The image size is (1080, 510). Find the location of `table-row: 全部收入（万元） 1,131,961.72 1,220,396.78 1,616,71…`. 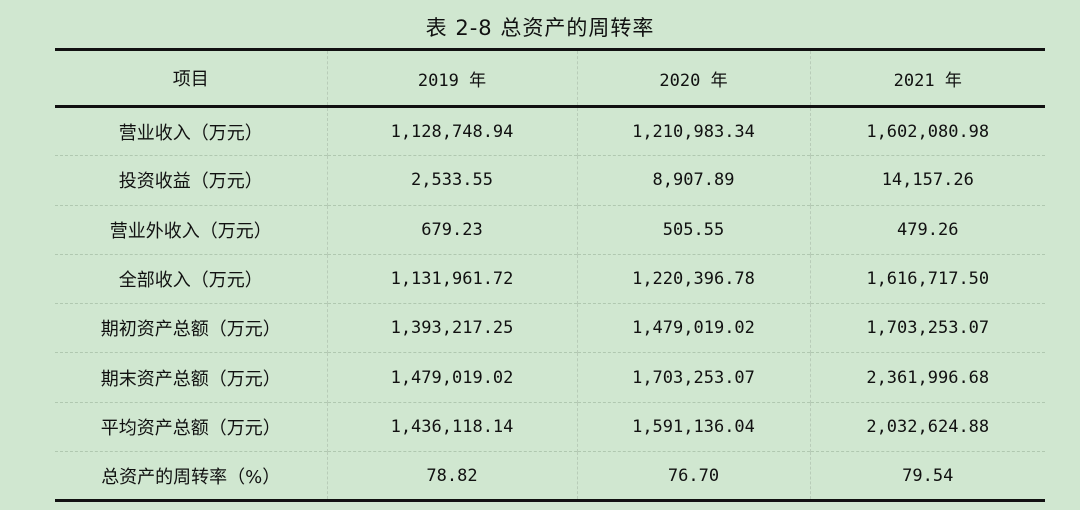

table-row: 全部收入（万元） 1,131,961.72 1,220,396.78 1,616,71… is located at coordinates (550, 279).